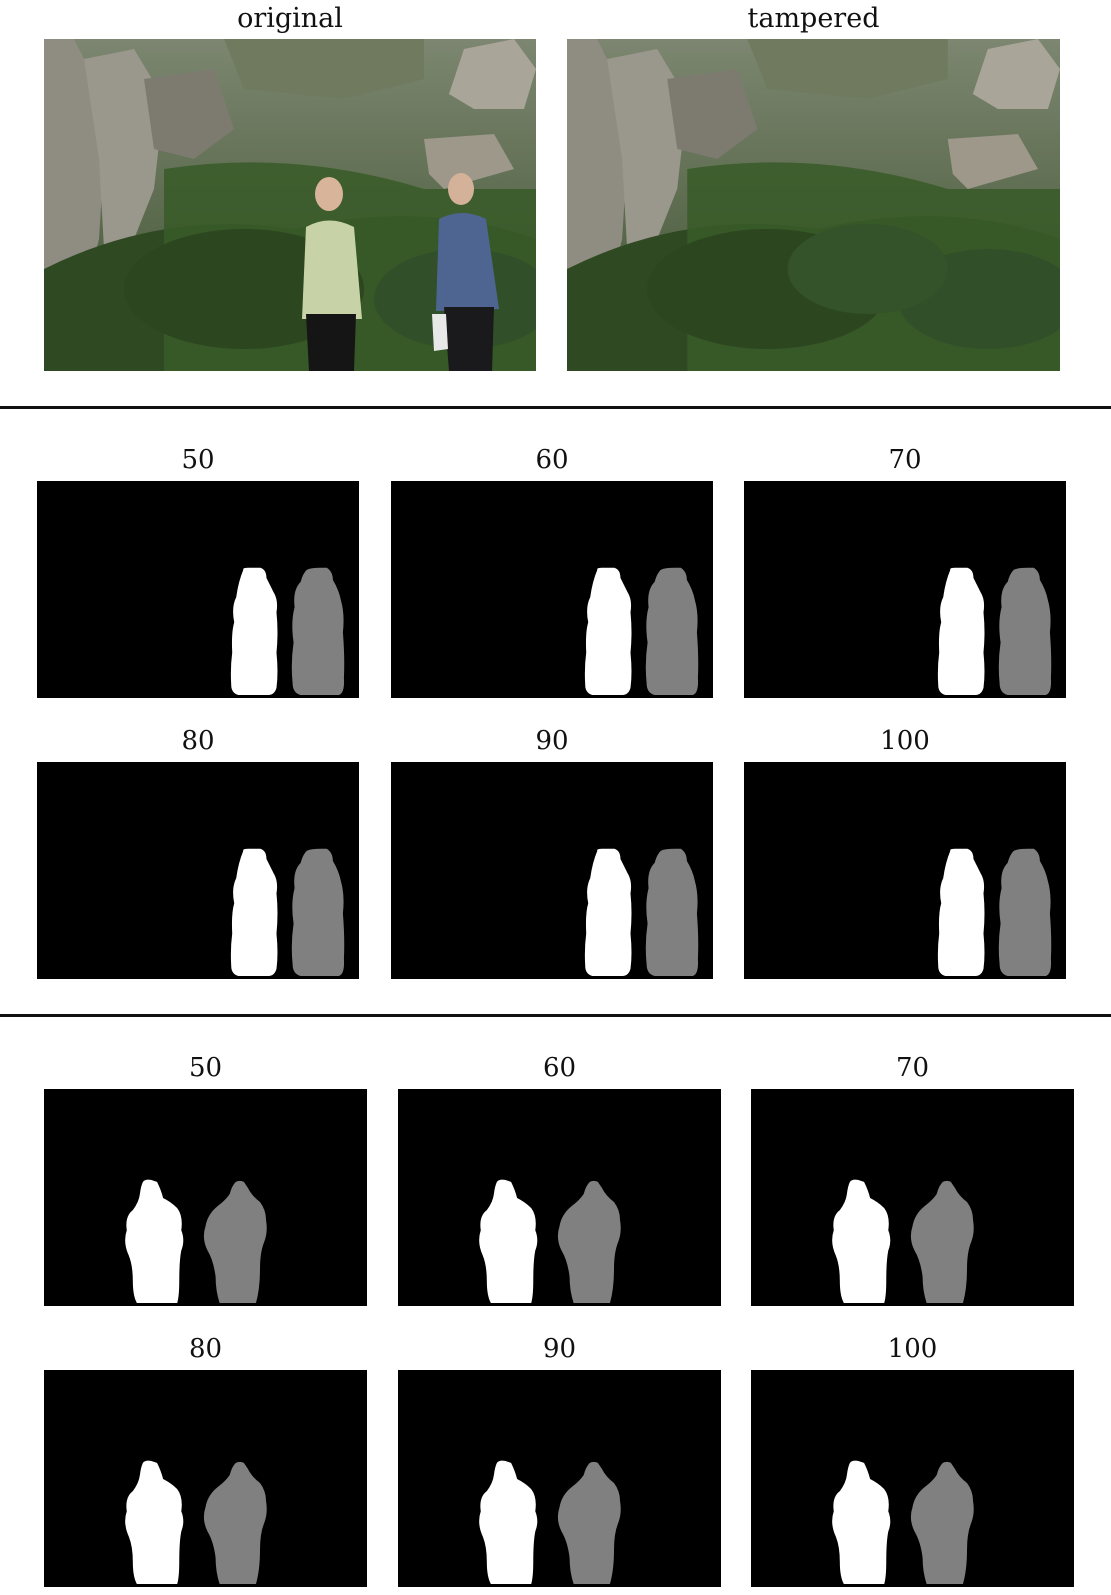 The width and height of the screenshot is (1111, 1595). What do you see at coordinates (555, 407) in the screenshot?
I see `divider-top` at bounding box center [555, 407].